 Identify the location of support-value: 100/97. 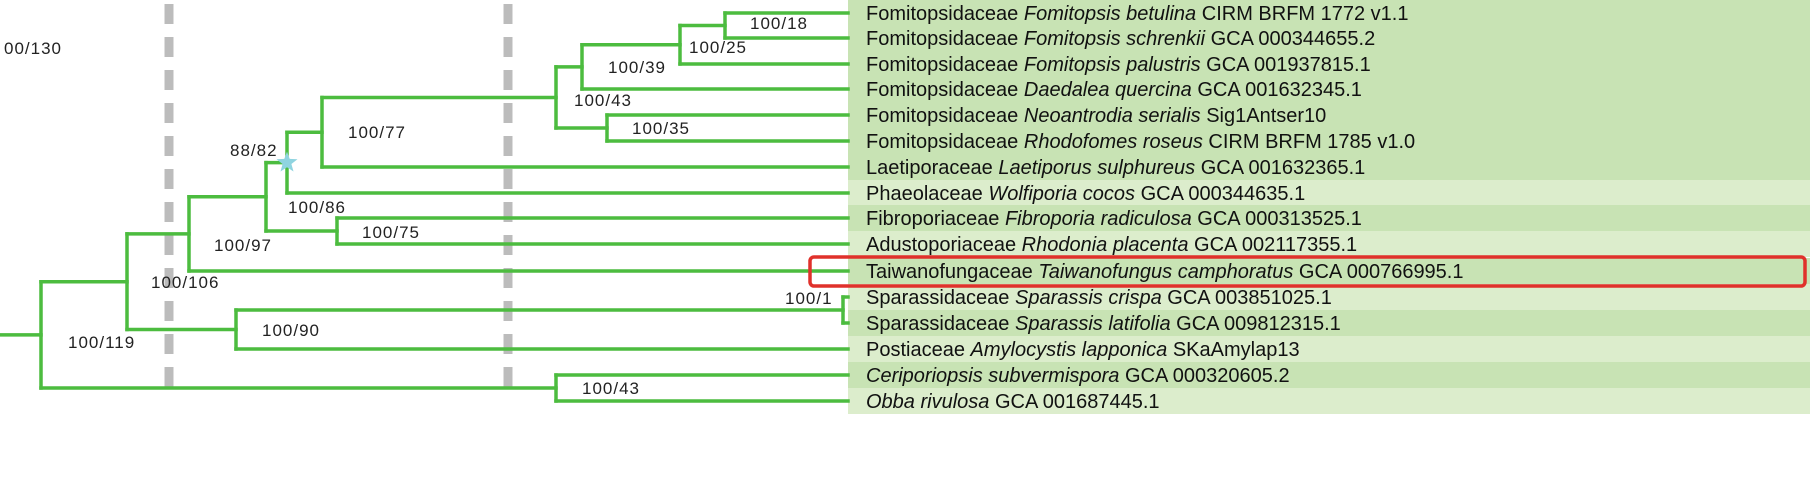
(243, 245).